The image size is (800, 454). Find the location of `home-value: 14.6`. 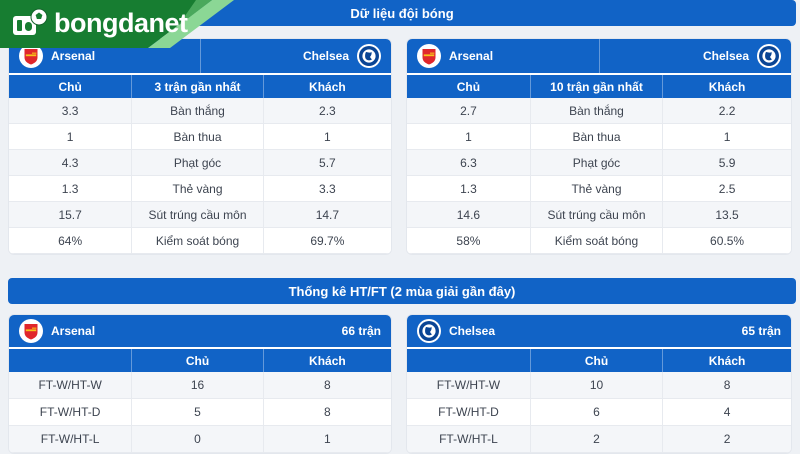

home-value: 14.6 is located at coordinates (468, 214).